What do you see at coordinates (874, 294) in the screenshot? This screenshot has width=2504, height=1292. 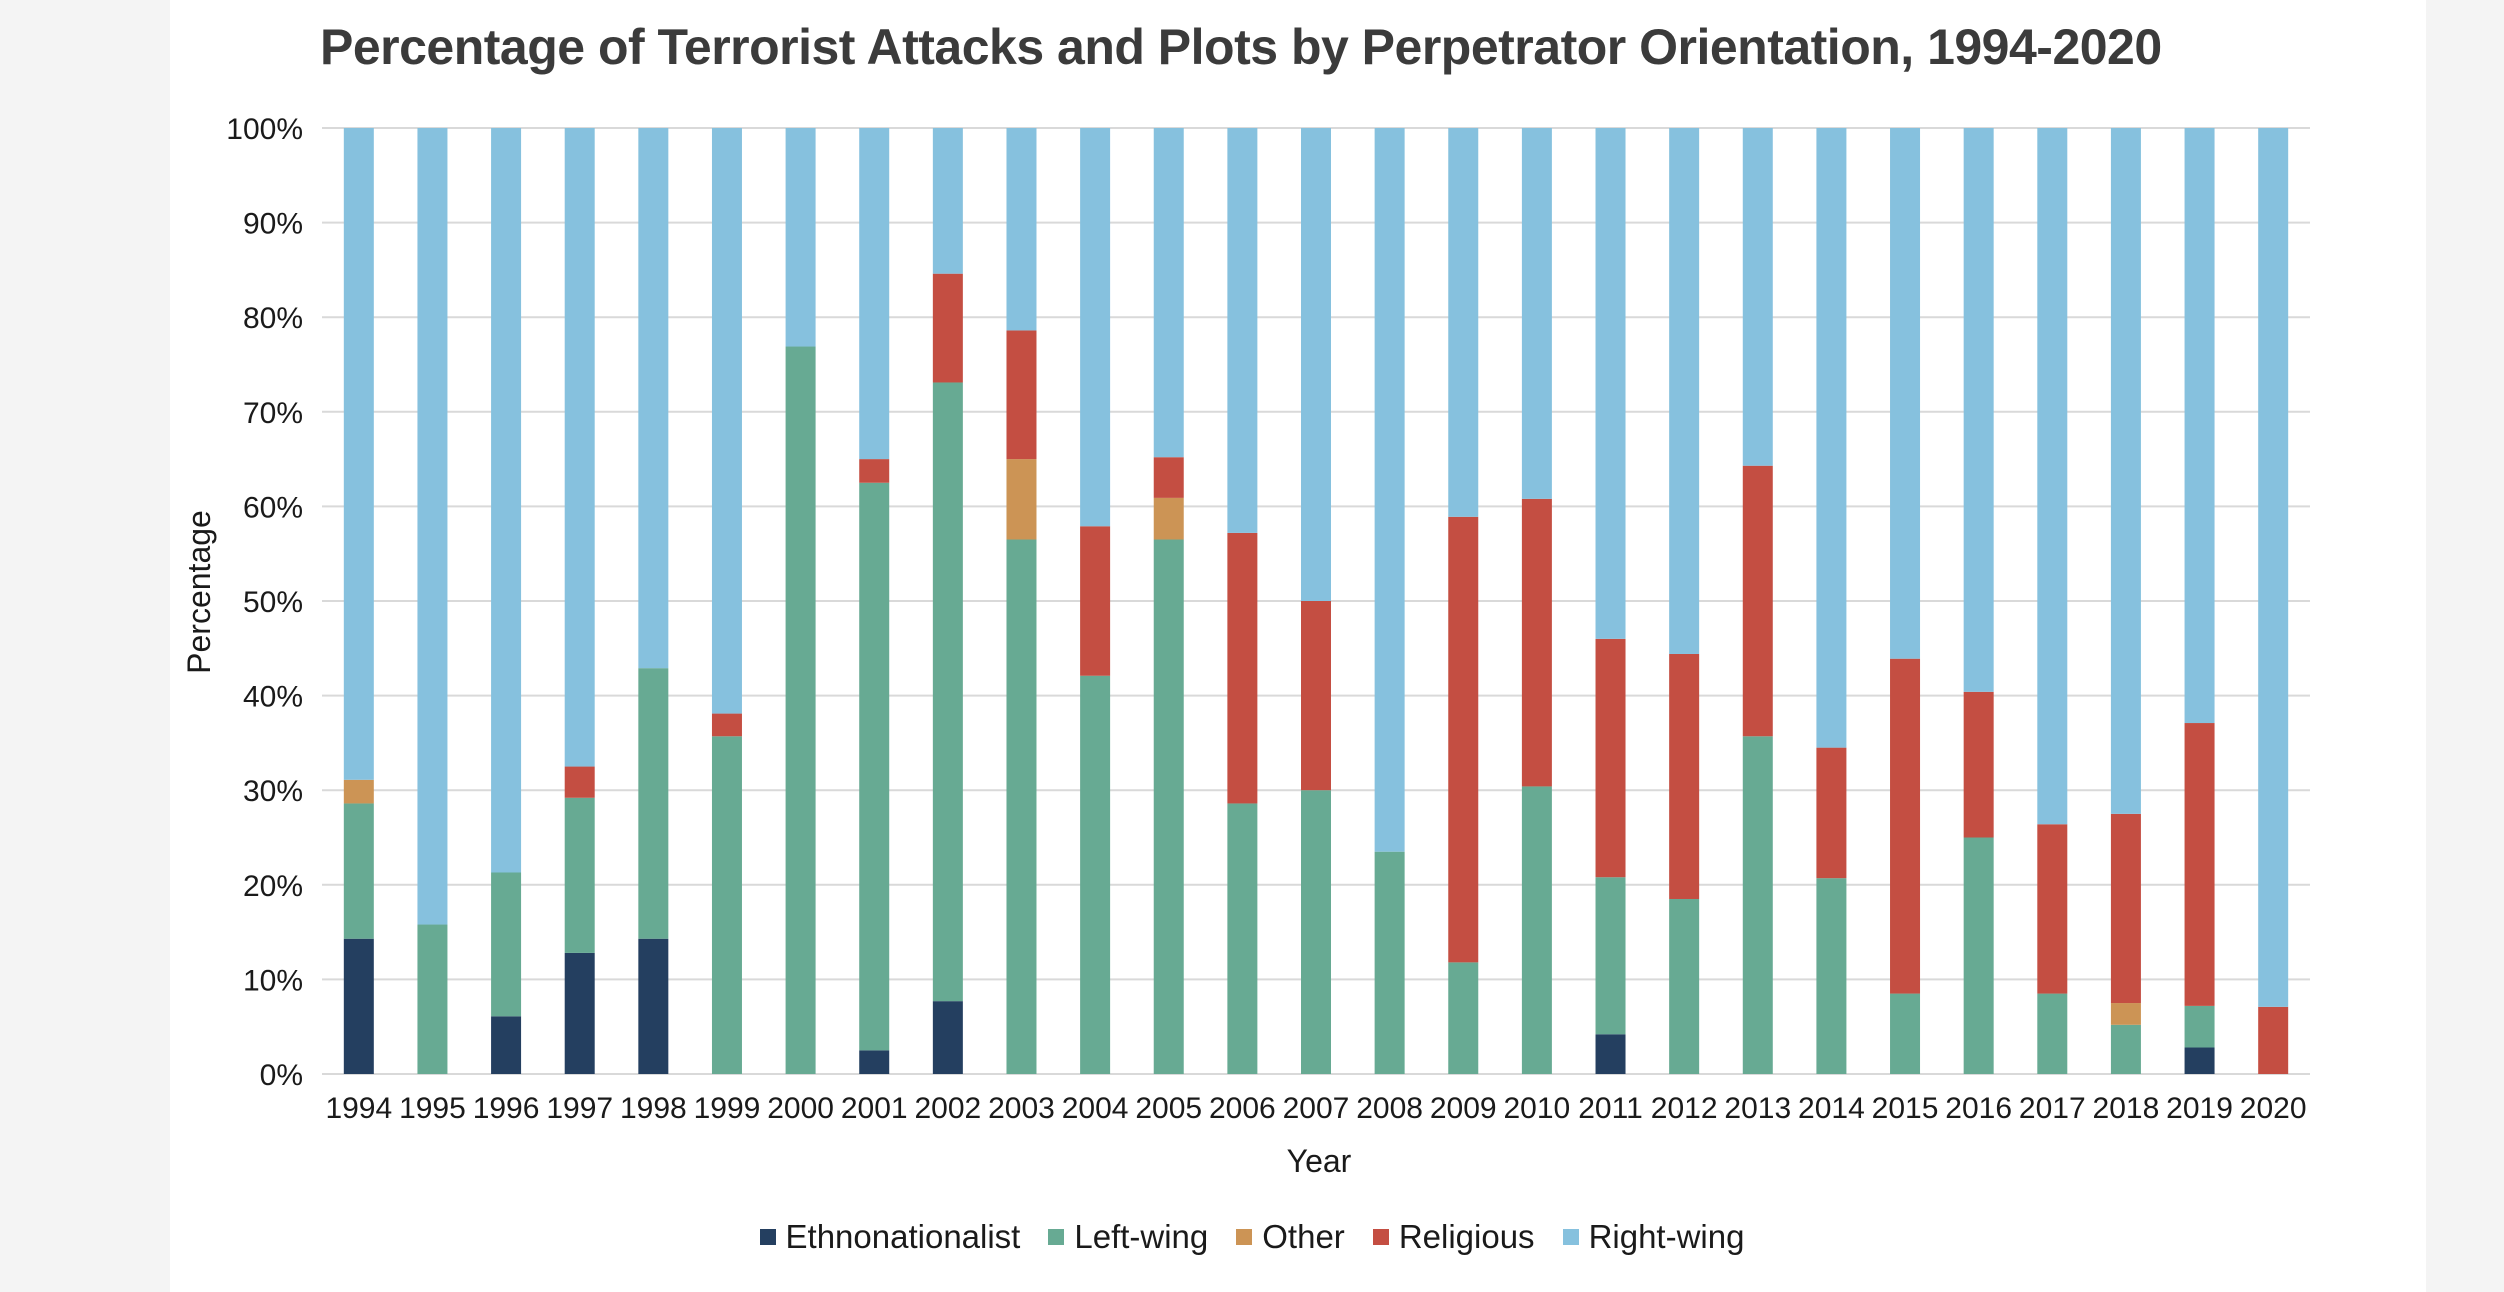 I see `bar-segment-right-wing-2001` at bounding box center [874, 294].